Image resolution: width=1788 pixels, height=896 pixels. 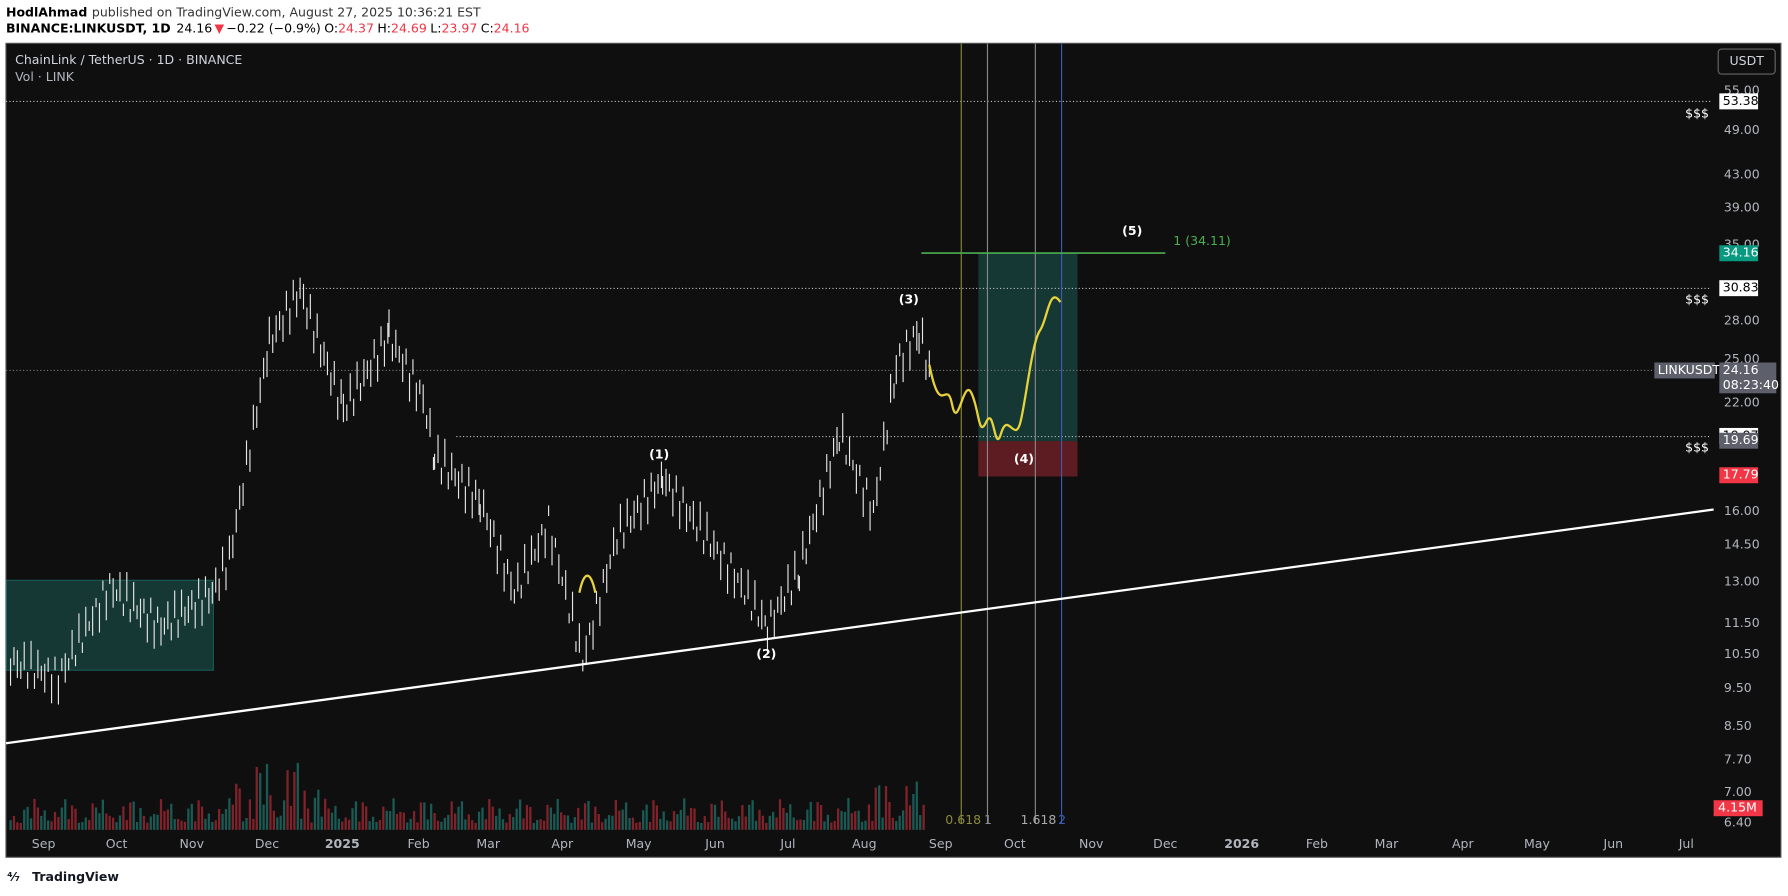 What do you see at coordinates (1613, 843) in the screenshot?
I see `time-tick-label: Jun` at bounding box center [1613, 843].